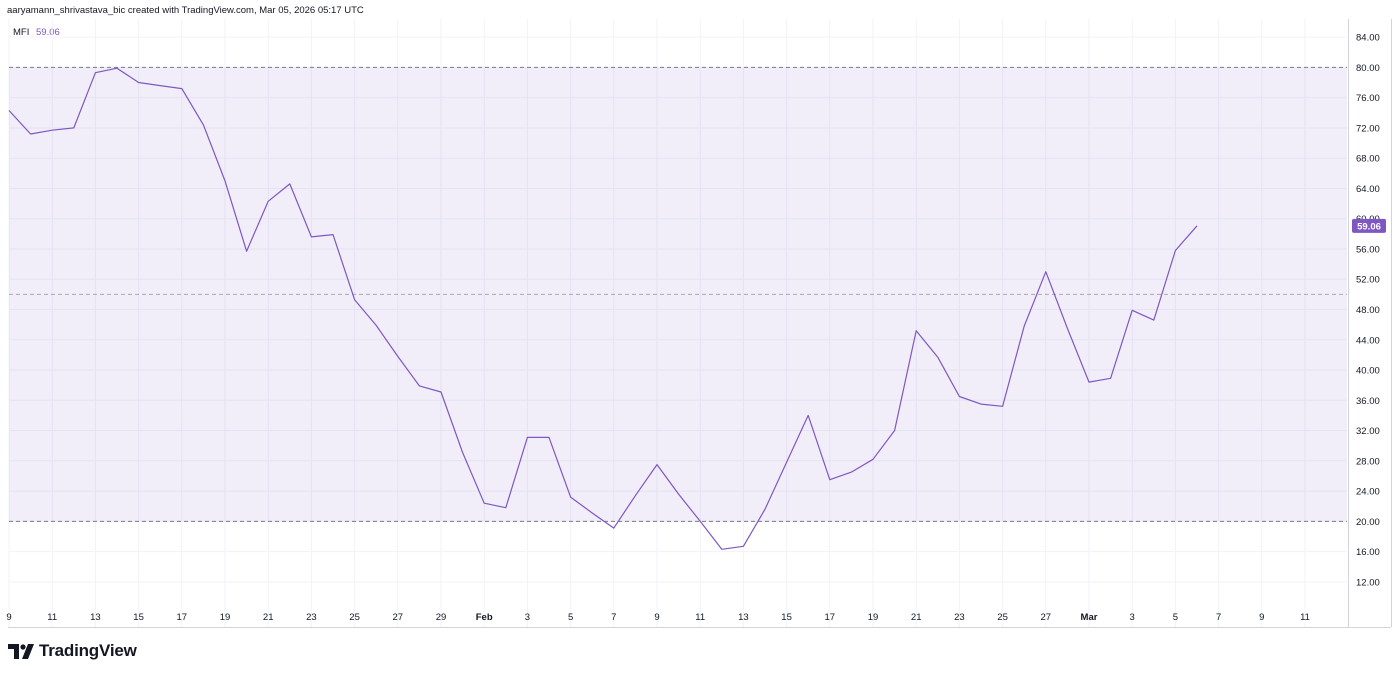 The image size is (1400, 674). What do you see at coordinates (1368, 280) in the screenshot?
I see `y-tick-label: 52.00` at bounding box center [1368, 280].